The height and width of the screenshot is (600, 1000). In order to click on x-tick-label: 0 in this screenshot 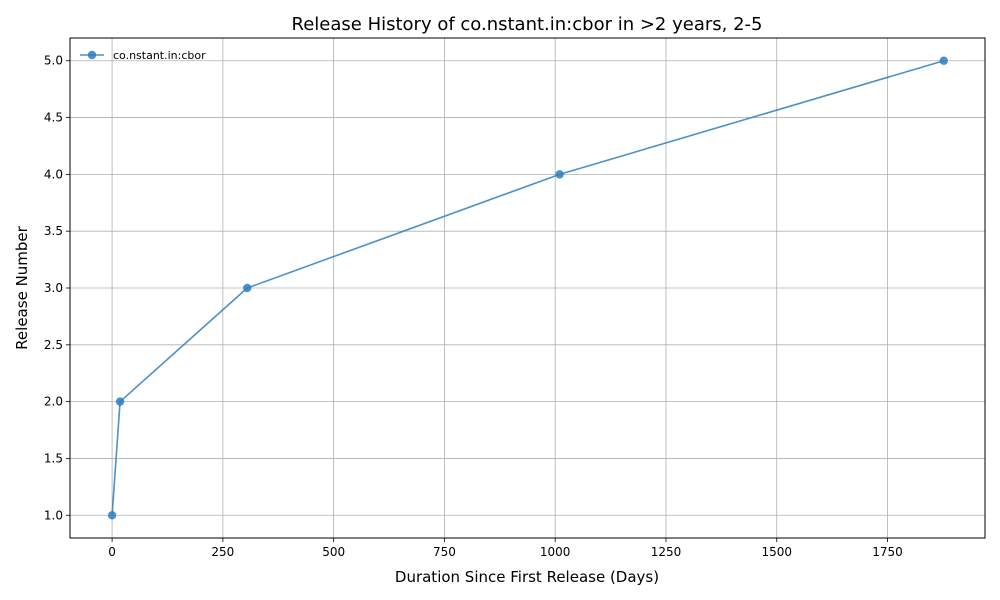, I will do `click(112, 552)`.